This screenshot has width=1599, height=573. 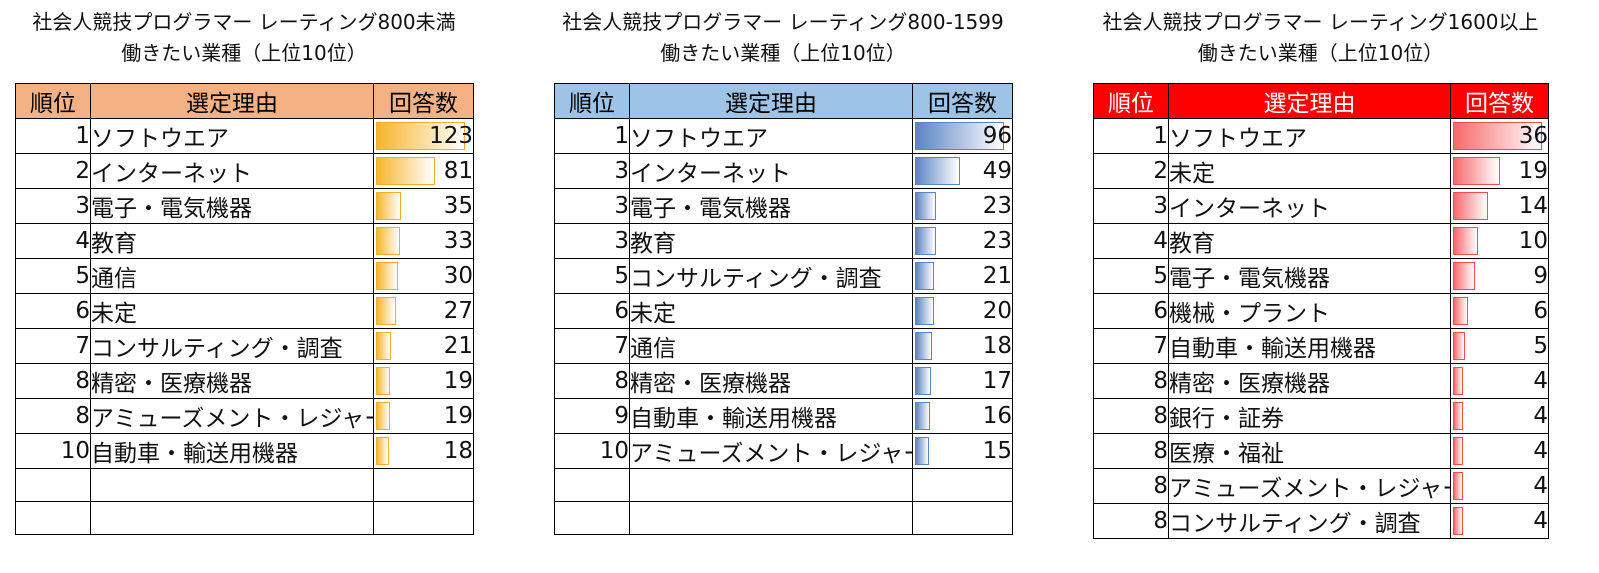 I want to click on rank-cell: 9, so click(x=592, y=416).